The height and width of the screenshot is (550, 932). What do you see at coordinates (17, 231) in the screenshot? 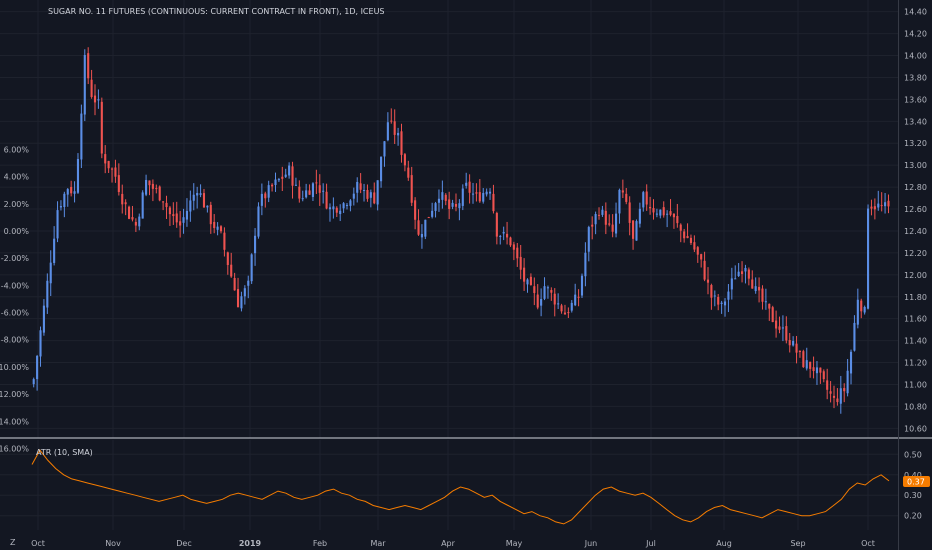
I see `percent-tick-label: 0.00%` at bounding box center [17, 231].